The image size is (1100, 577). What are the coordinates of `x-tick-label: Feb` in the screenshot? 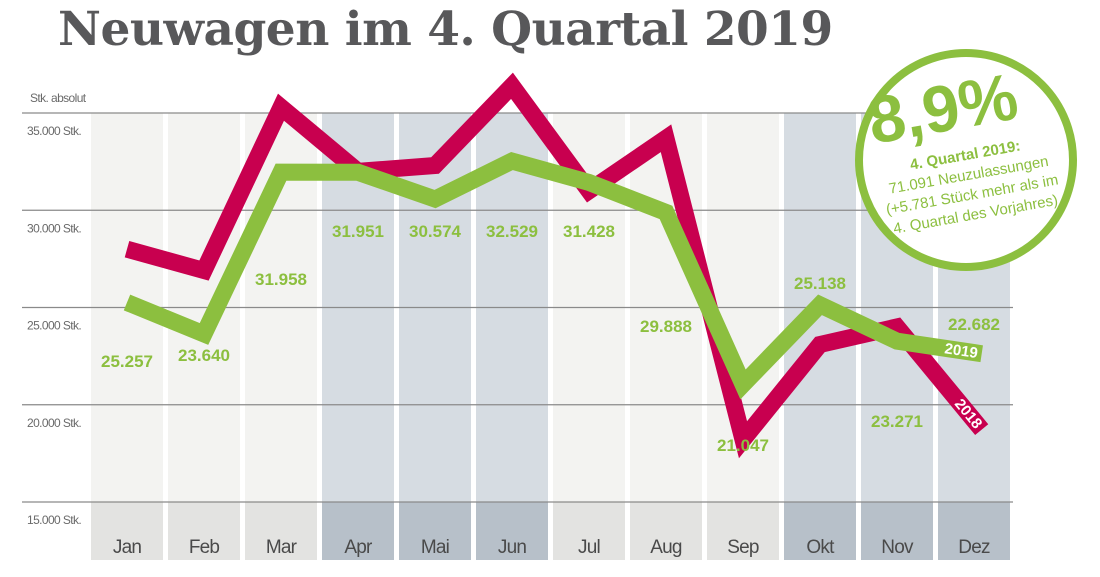 It's located at (204, 547).